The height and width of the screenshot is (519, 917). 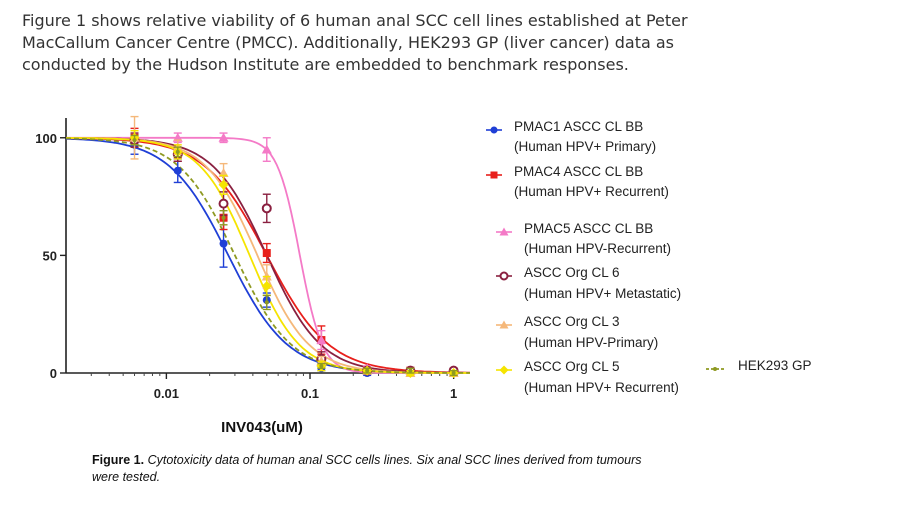 I want to click on x-tick-label: 0.1, so click(x=310, y=393).